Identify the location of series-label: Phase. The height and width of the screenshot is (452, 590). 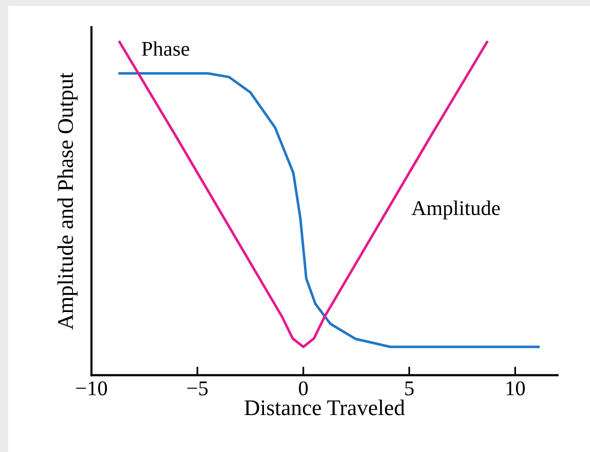
(166, 48).